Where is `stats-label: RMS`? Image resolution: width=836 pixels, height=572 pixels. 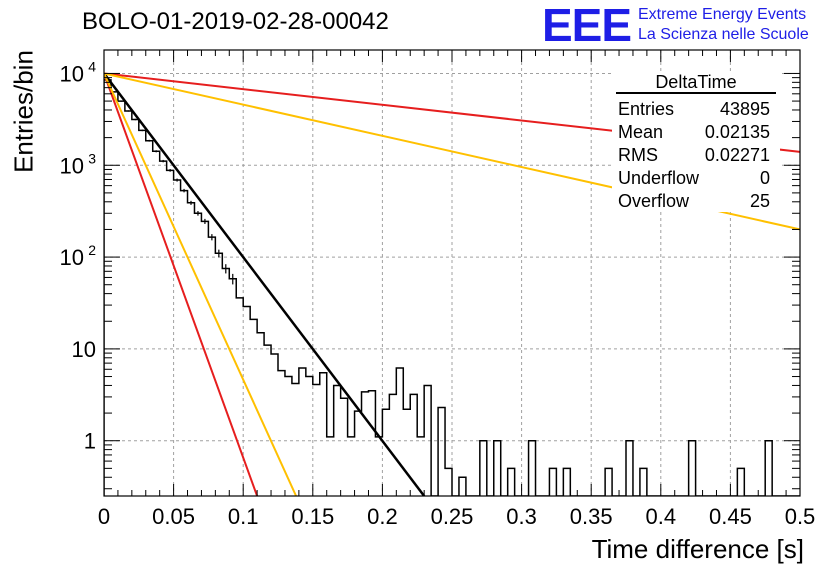 stats-label: RMS is located at coordinates (638, 155).